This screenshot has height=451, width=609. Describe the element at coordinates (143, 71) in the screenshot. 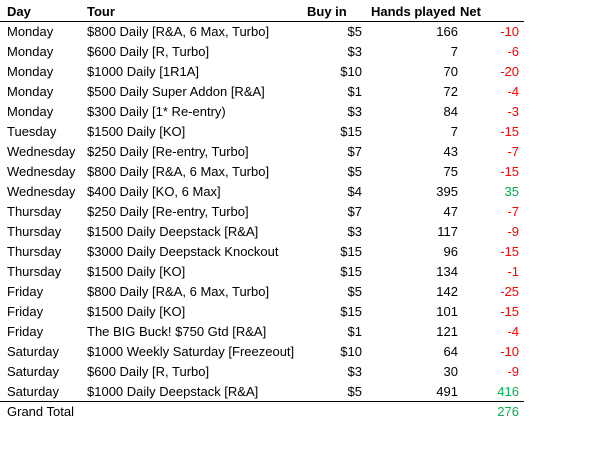

I see `tour-cell: $1000 Daily [1R1A]` at that location.